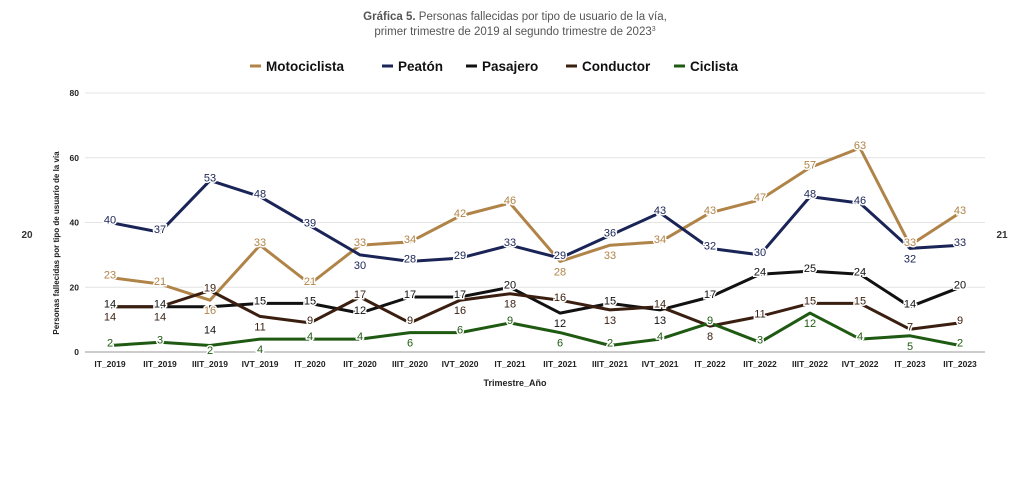  Describe the element at coordinates (710, 321) in the screenshot. I see `data-label: 9` at that location.